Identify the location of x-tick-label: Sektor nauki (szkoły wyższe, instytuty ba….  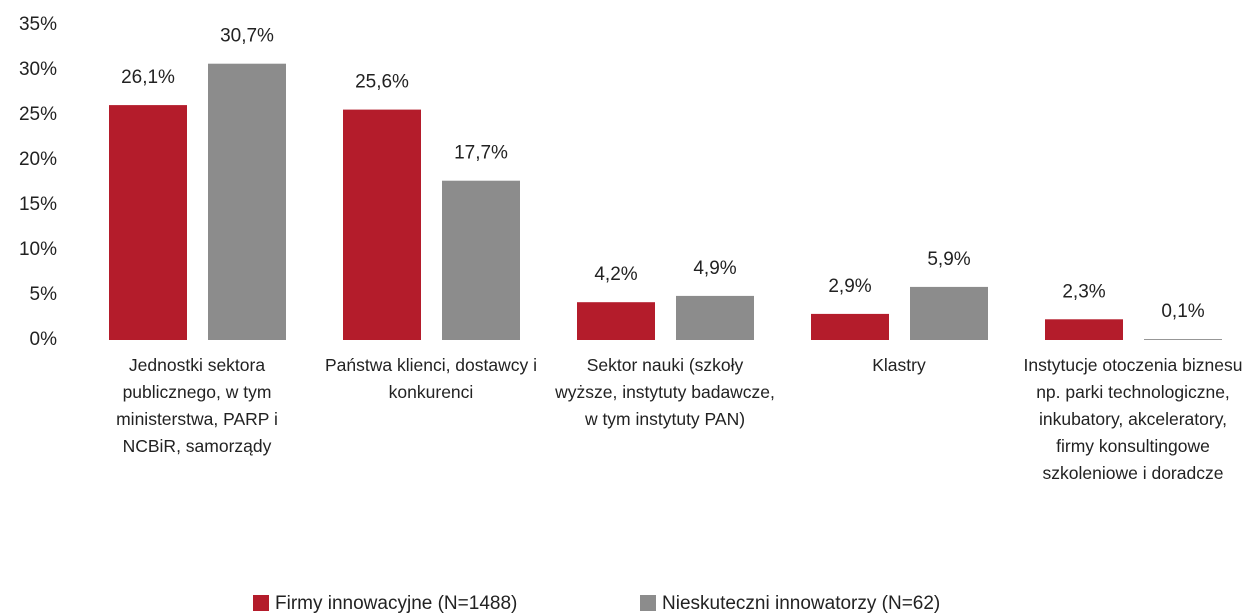
(664, 392).